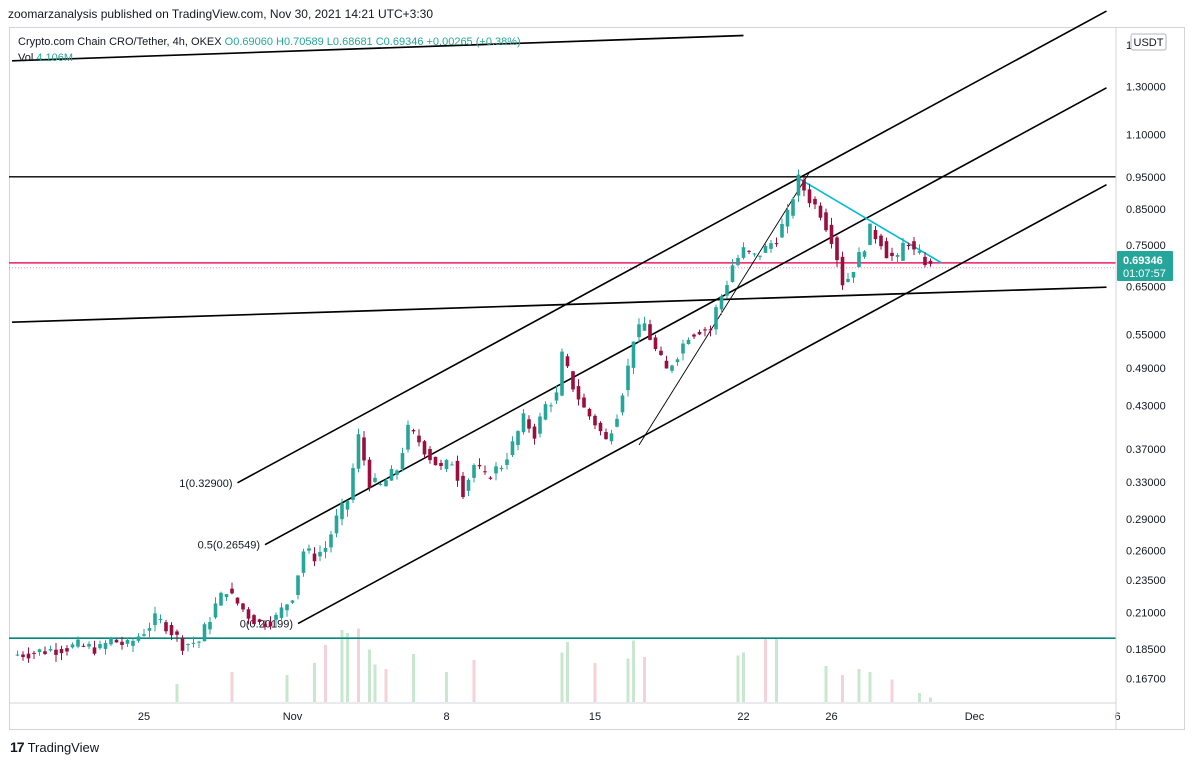 This screenshot has width=1194, height=765. Describe the element at coordinates (45, 58) in the screenshot. I see `volume-legend: Vol 4.106M` at that location.